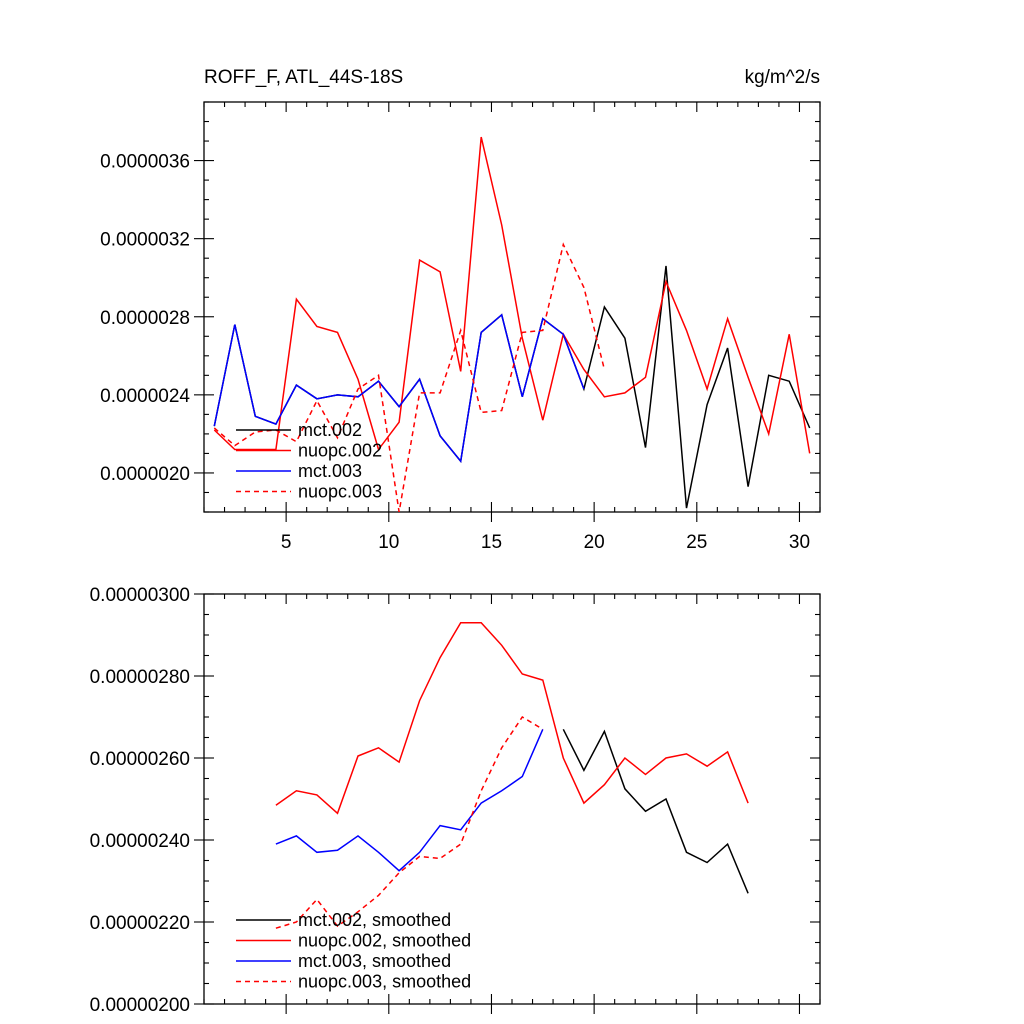  What do you see at coordinates (145, 162) in the screenshot?
I see `y-tick-label: 0.0000036` at bounding box center [145, 162].